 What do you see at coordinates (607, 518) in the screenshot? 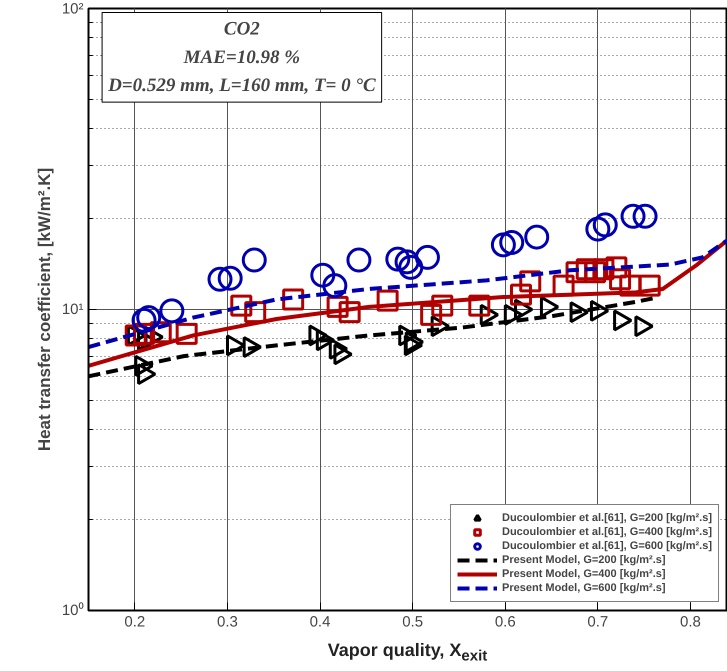
I see `legend-label: Ducoulombier et al.[61], G=200 [kg/m².s]` at bounding box center [607, 518].